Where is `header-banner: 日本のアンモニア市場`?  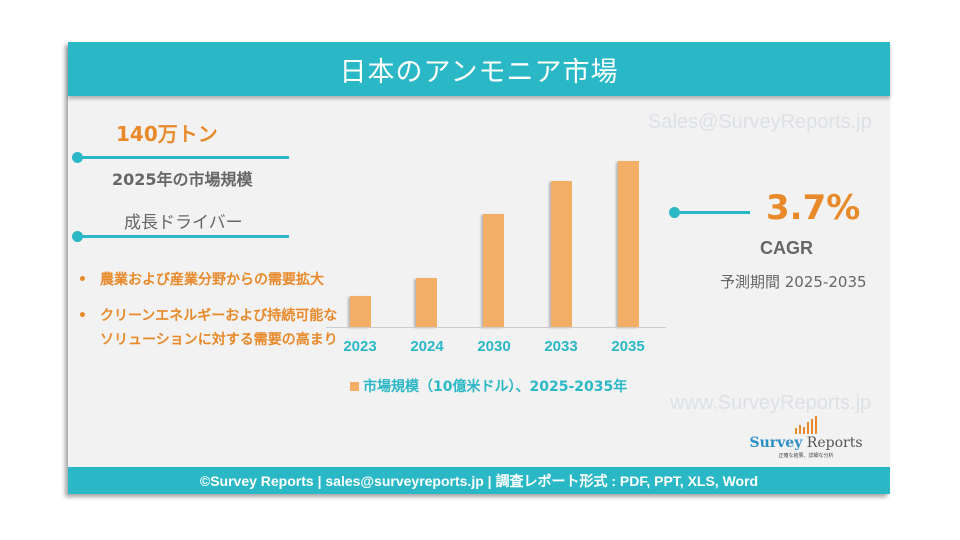
header-banner: 日本のアンモニア市場 is located at coordinates (479, 69).